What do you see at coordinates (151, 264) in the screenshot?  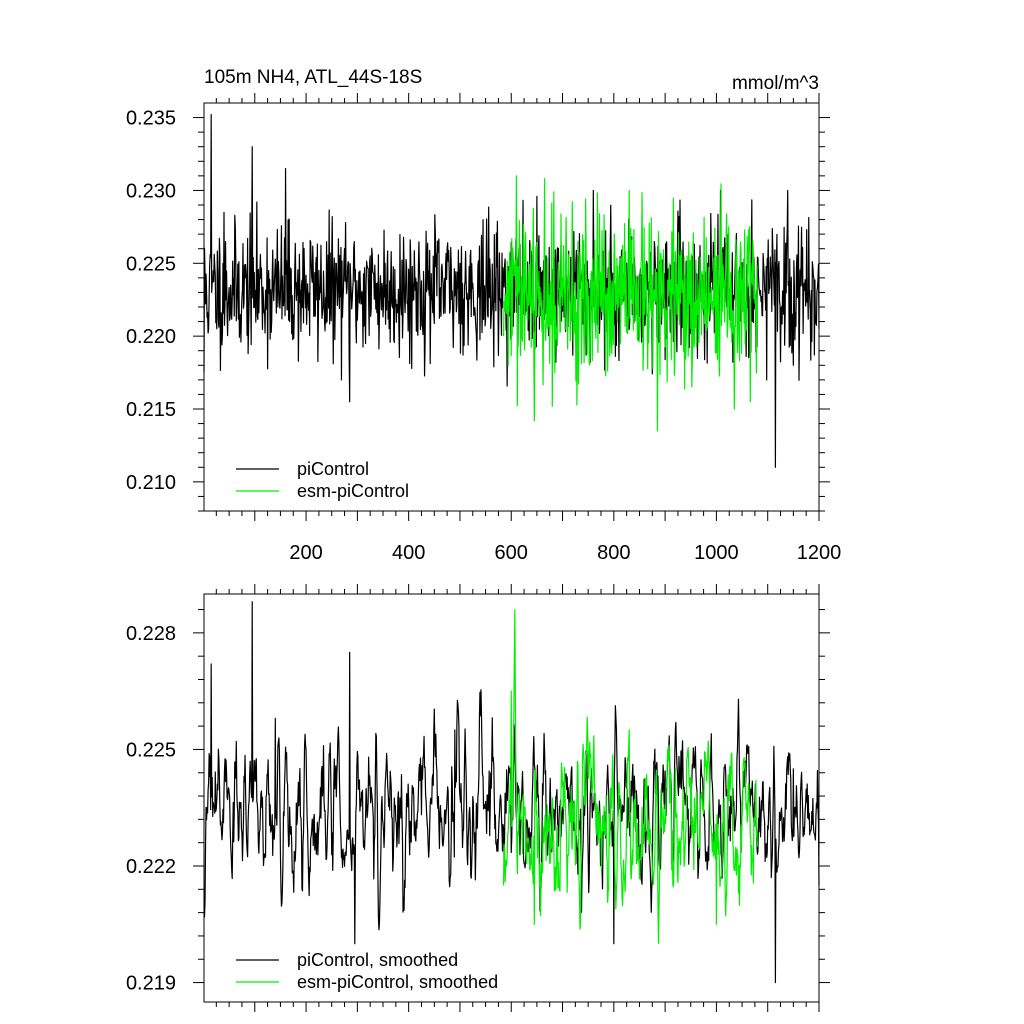 I see `chart-1-y-tick-label: 0.225` at bounding box center [151, 264].